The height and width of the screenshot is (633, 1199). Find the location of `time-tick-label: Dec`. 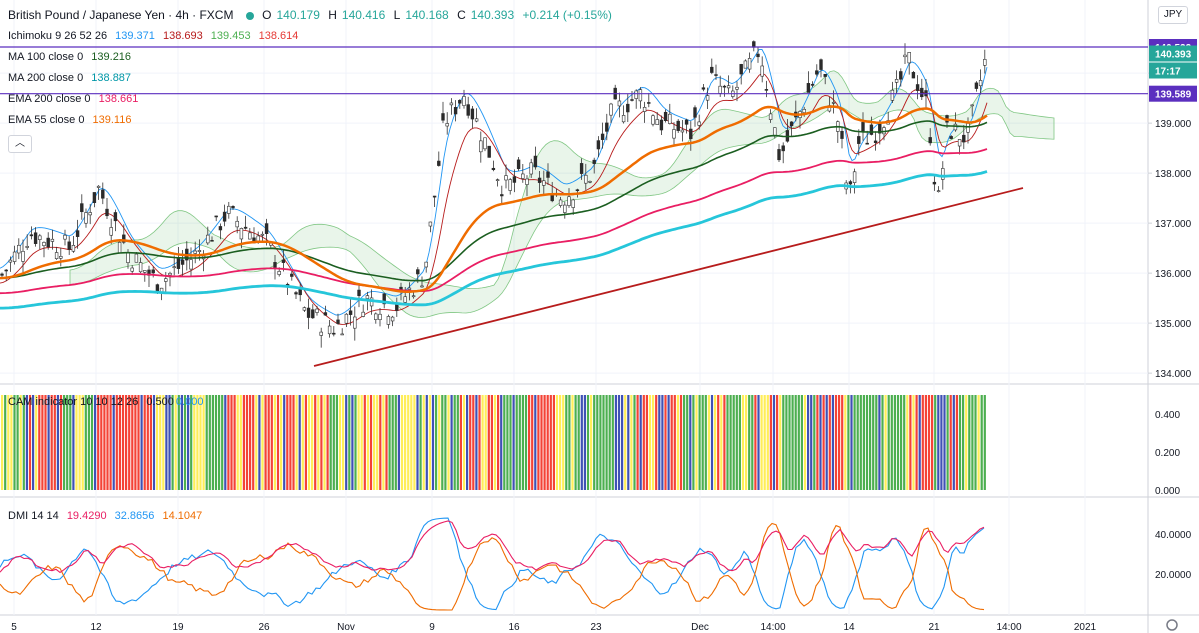

time-tick-label: Dec is located at coordinates (700, 627).